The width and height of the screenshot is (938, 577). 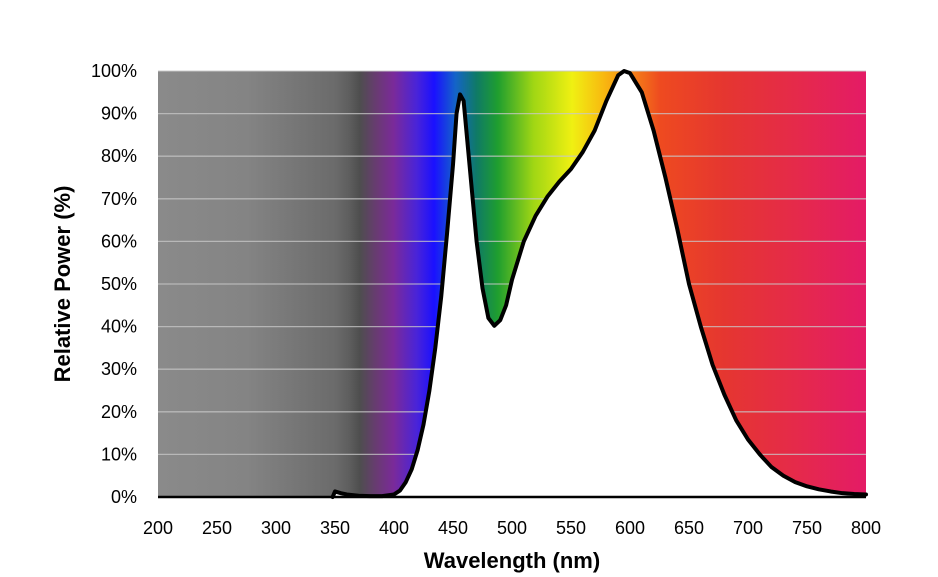 What do you see at coordinates (394, 528) in the screenshot?
I see `x-tick-label: 400` at bounding box center [394, 528].